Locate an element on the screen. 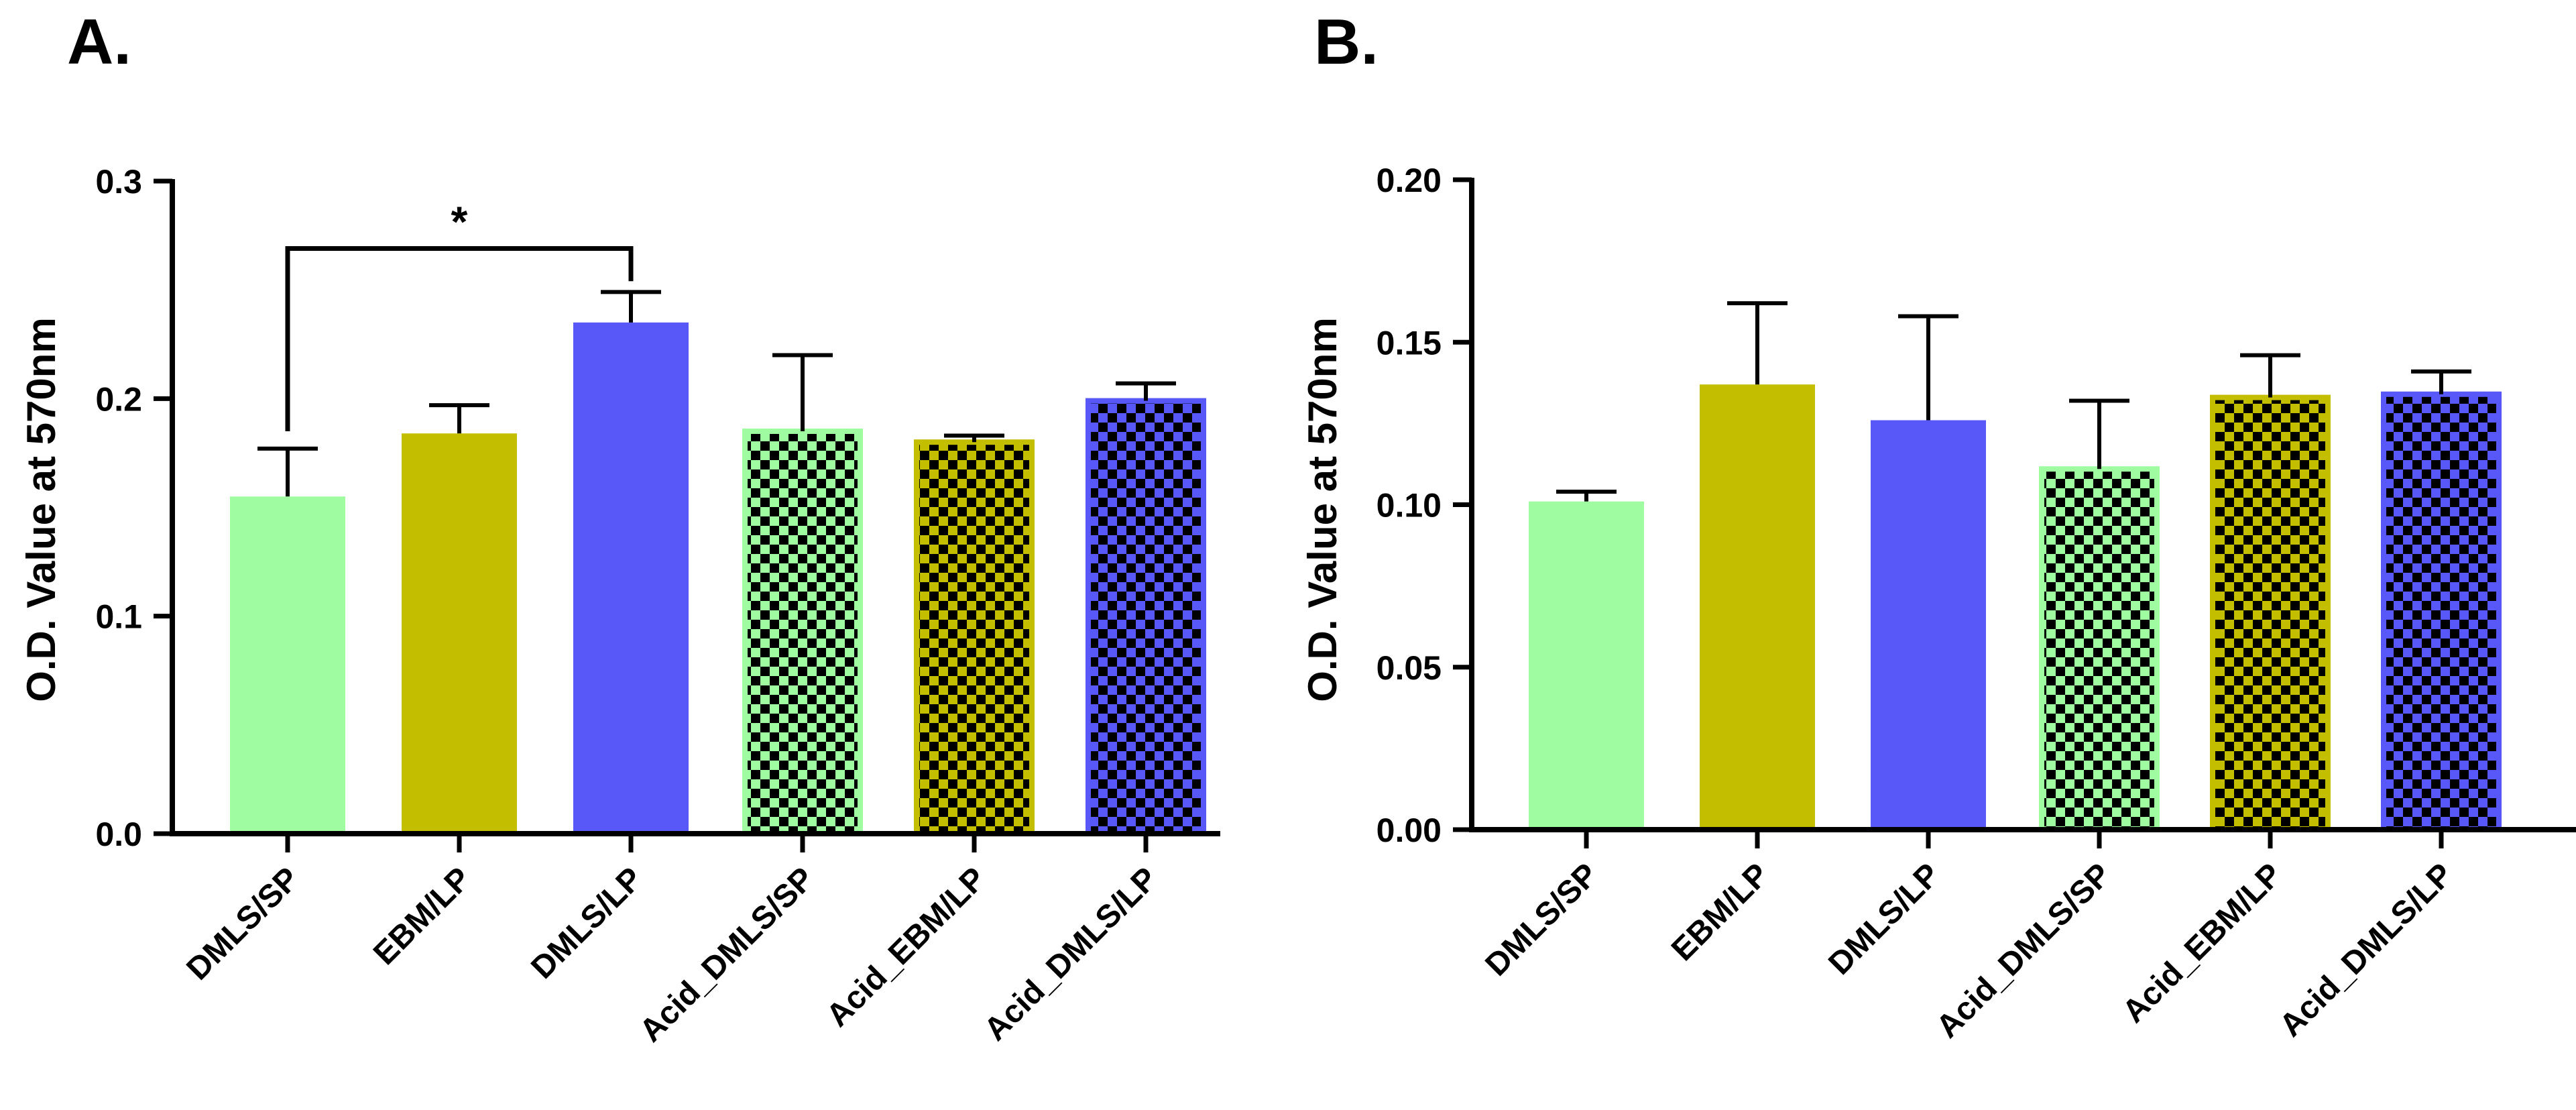 This screenshot has width=2576, height=1110. y-axis-label-b: O.D. Value at 570nm is located at coordinates (1322, 509).